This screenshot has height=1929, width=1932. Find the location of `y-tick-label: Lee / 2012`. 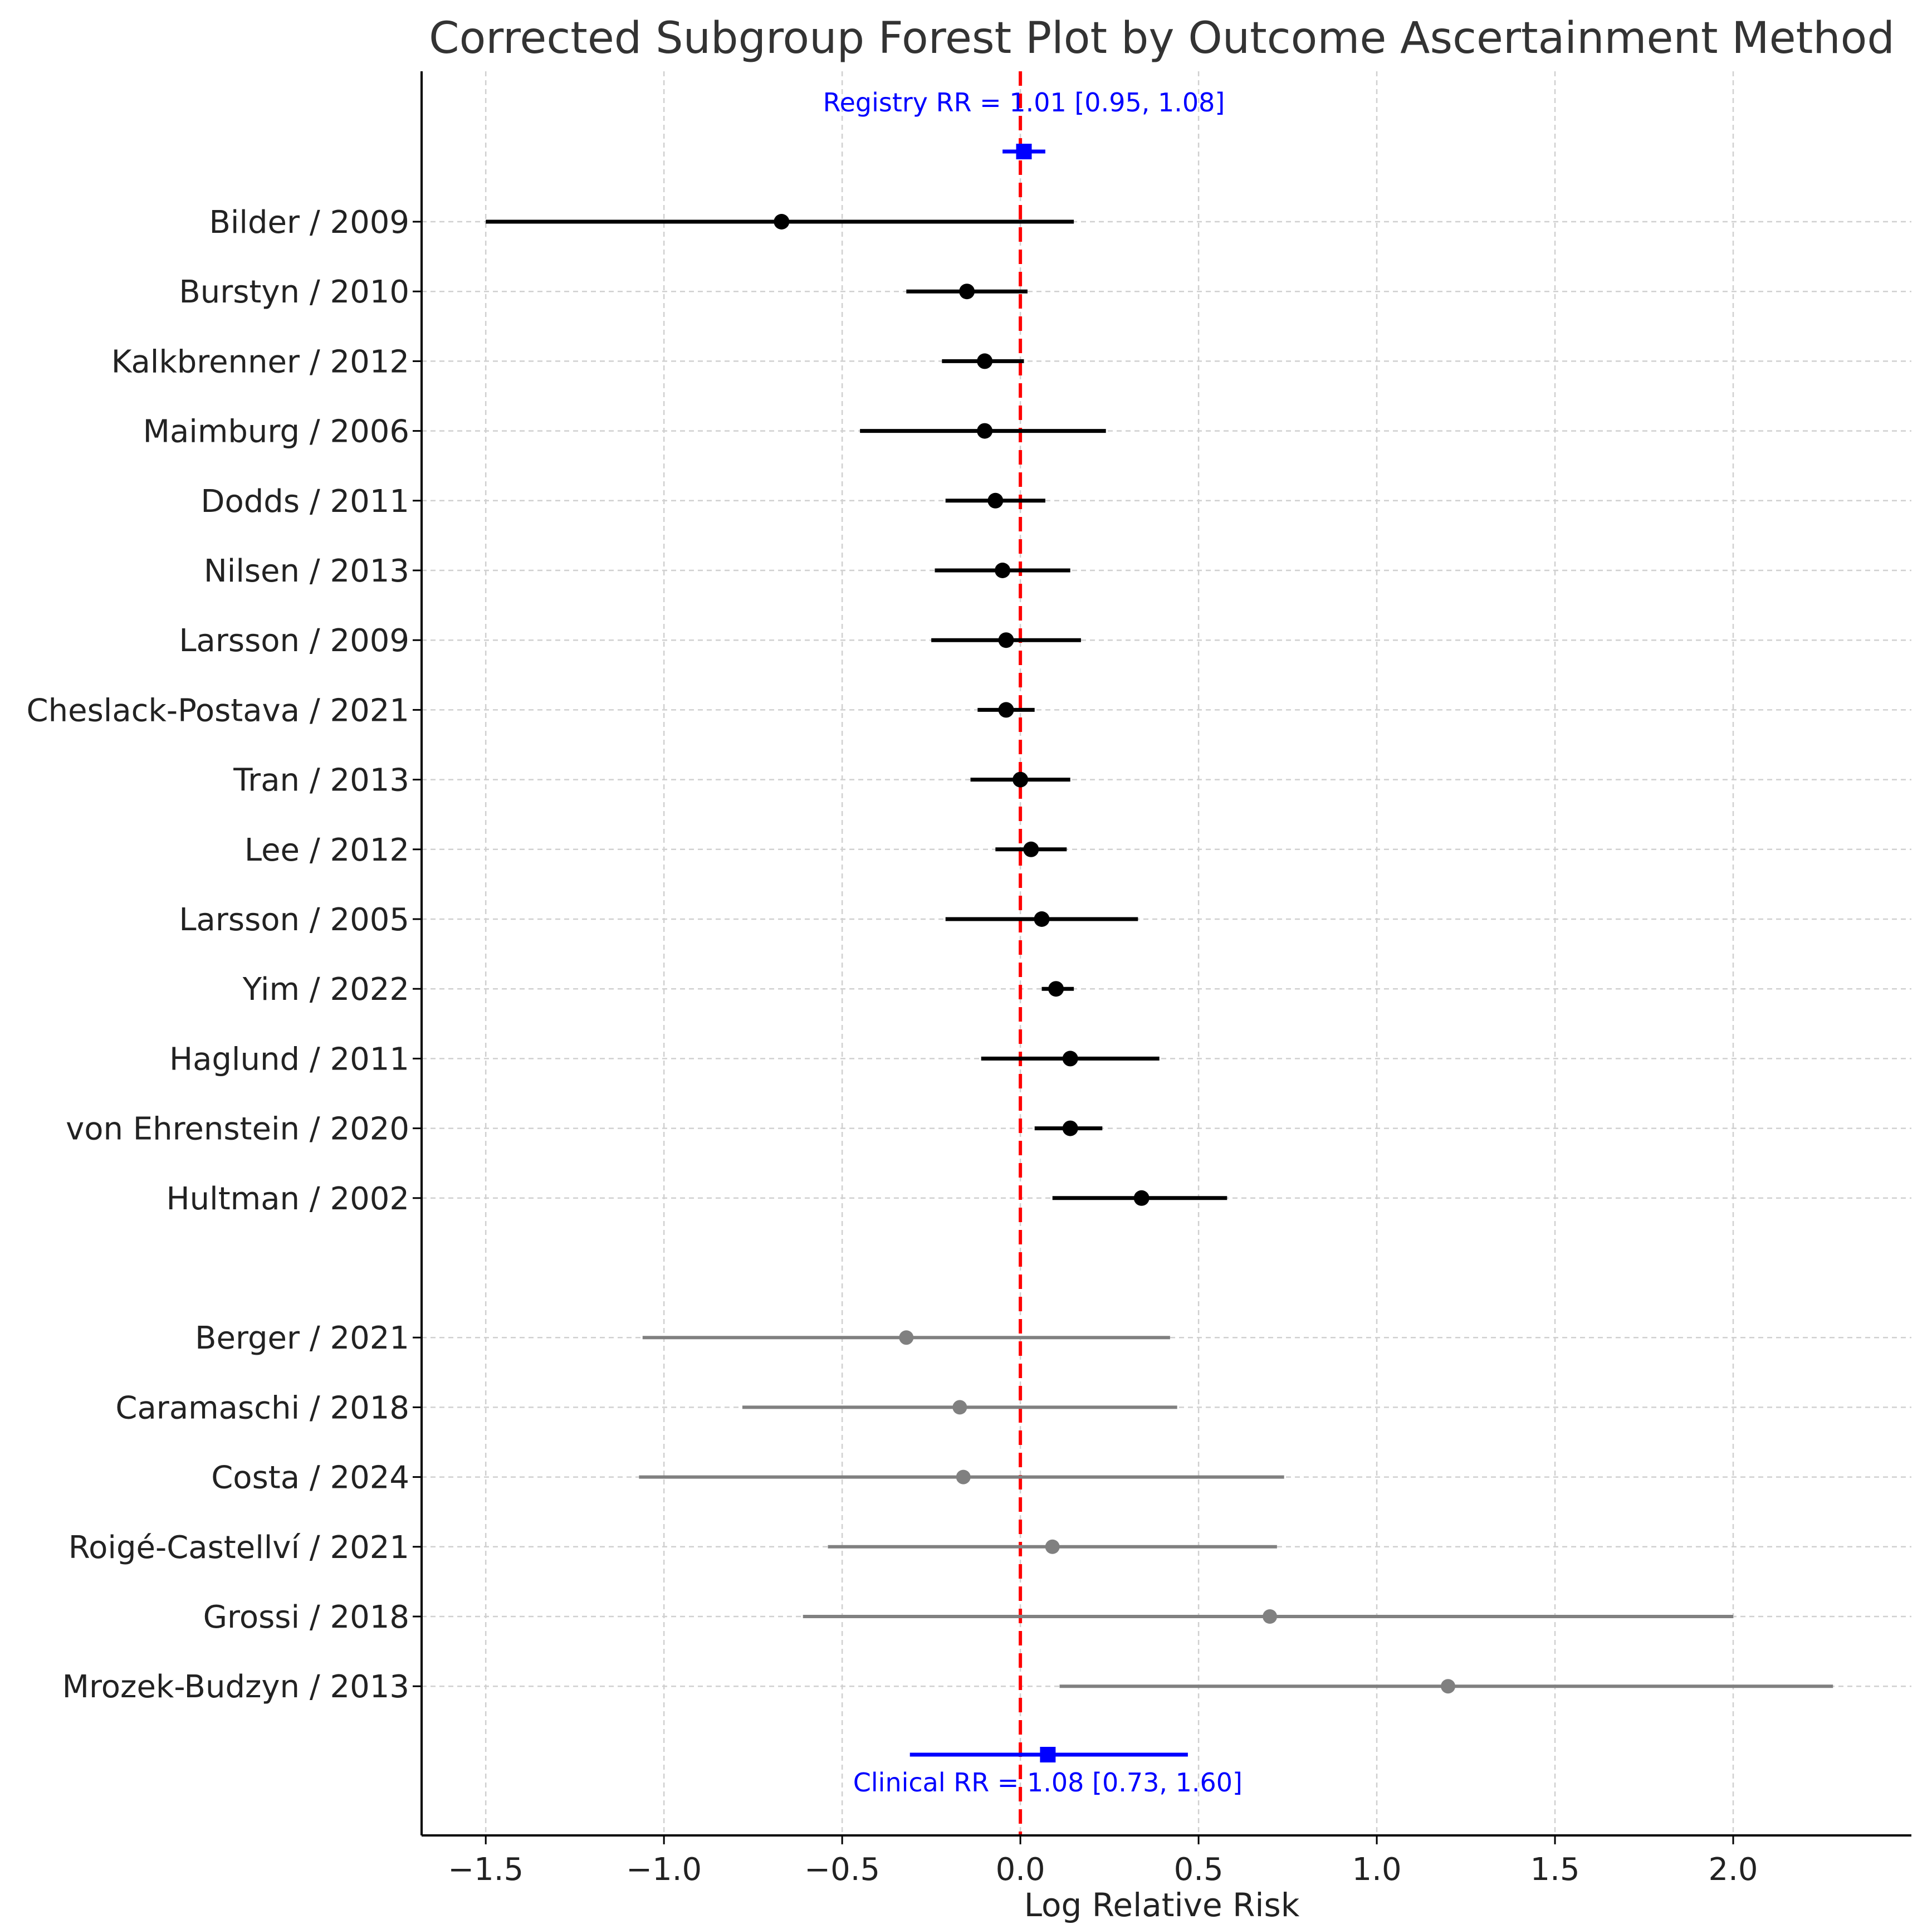

y-tick-label: Lee / 2012 is located at coordinates (326, 850).